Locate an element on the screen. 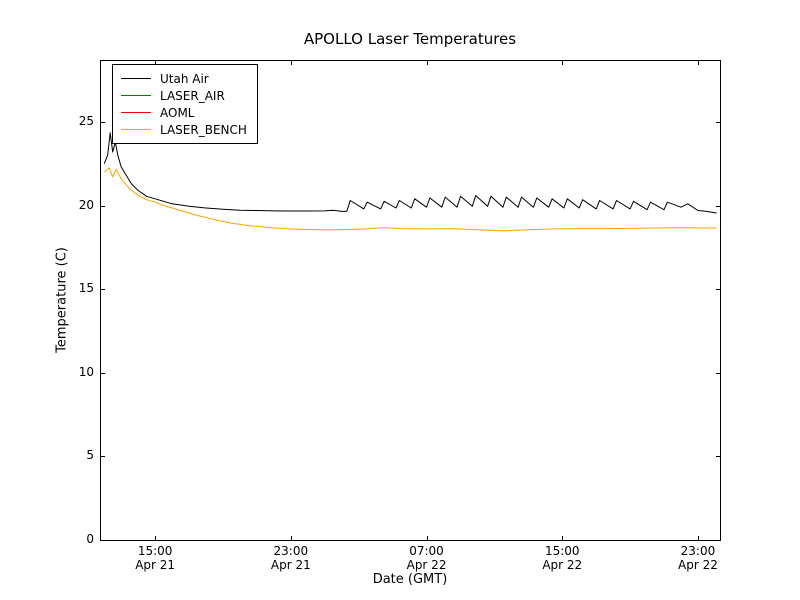  legend-label: LASER_BENCH is located at coordinates (203, 129).